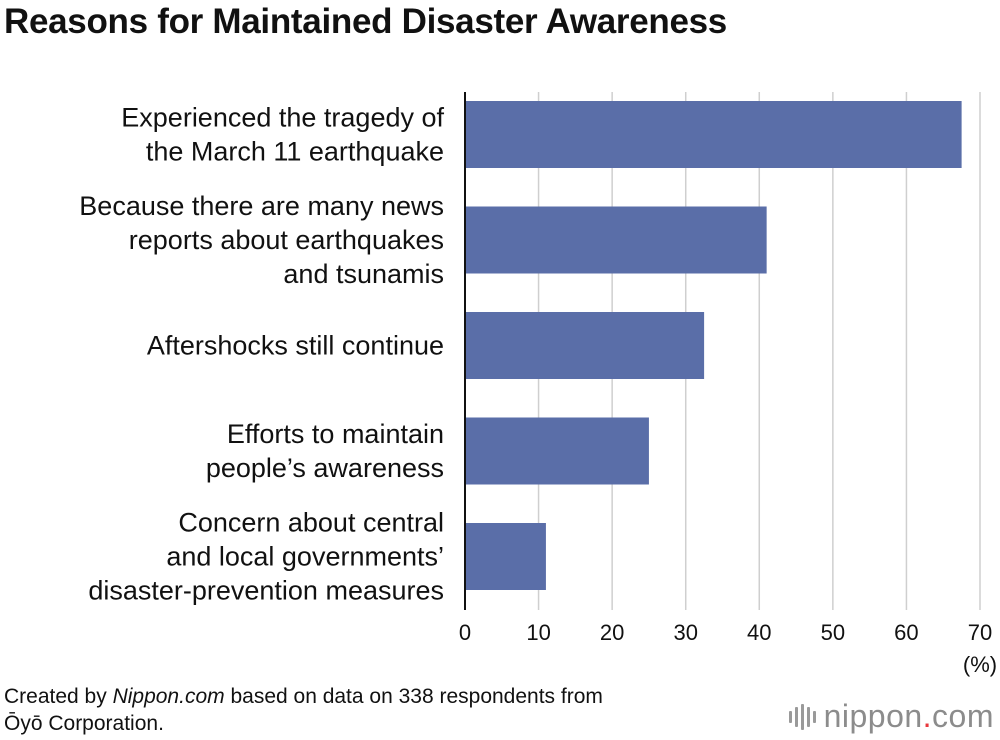 This screenshot has height=740, width=1000. What do you see at coordinates (84, 723) in the screenshot?
I see `source-note-line-2: Ōyō Corporation.` at bounding box center [84, 723].